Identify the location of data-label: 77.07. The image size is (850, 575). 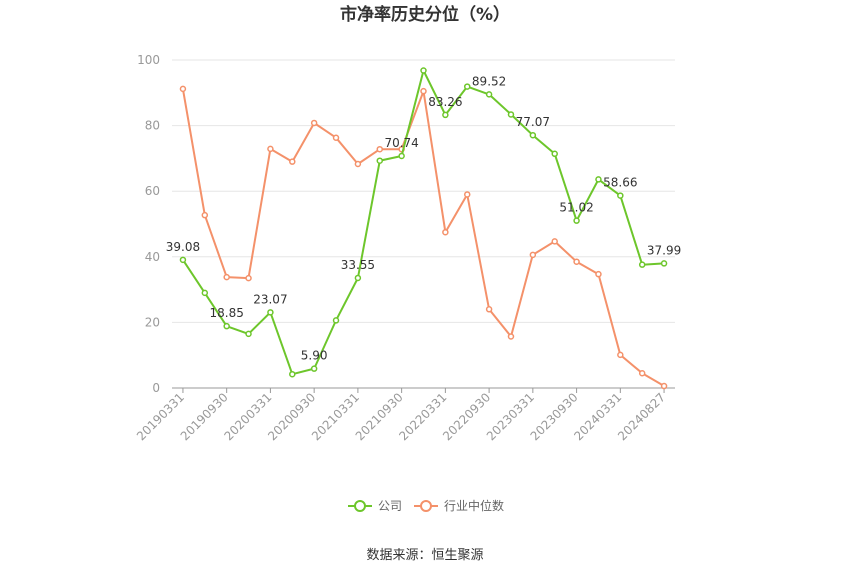
(533, 122).